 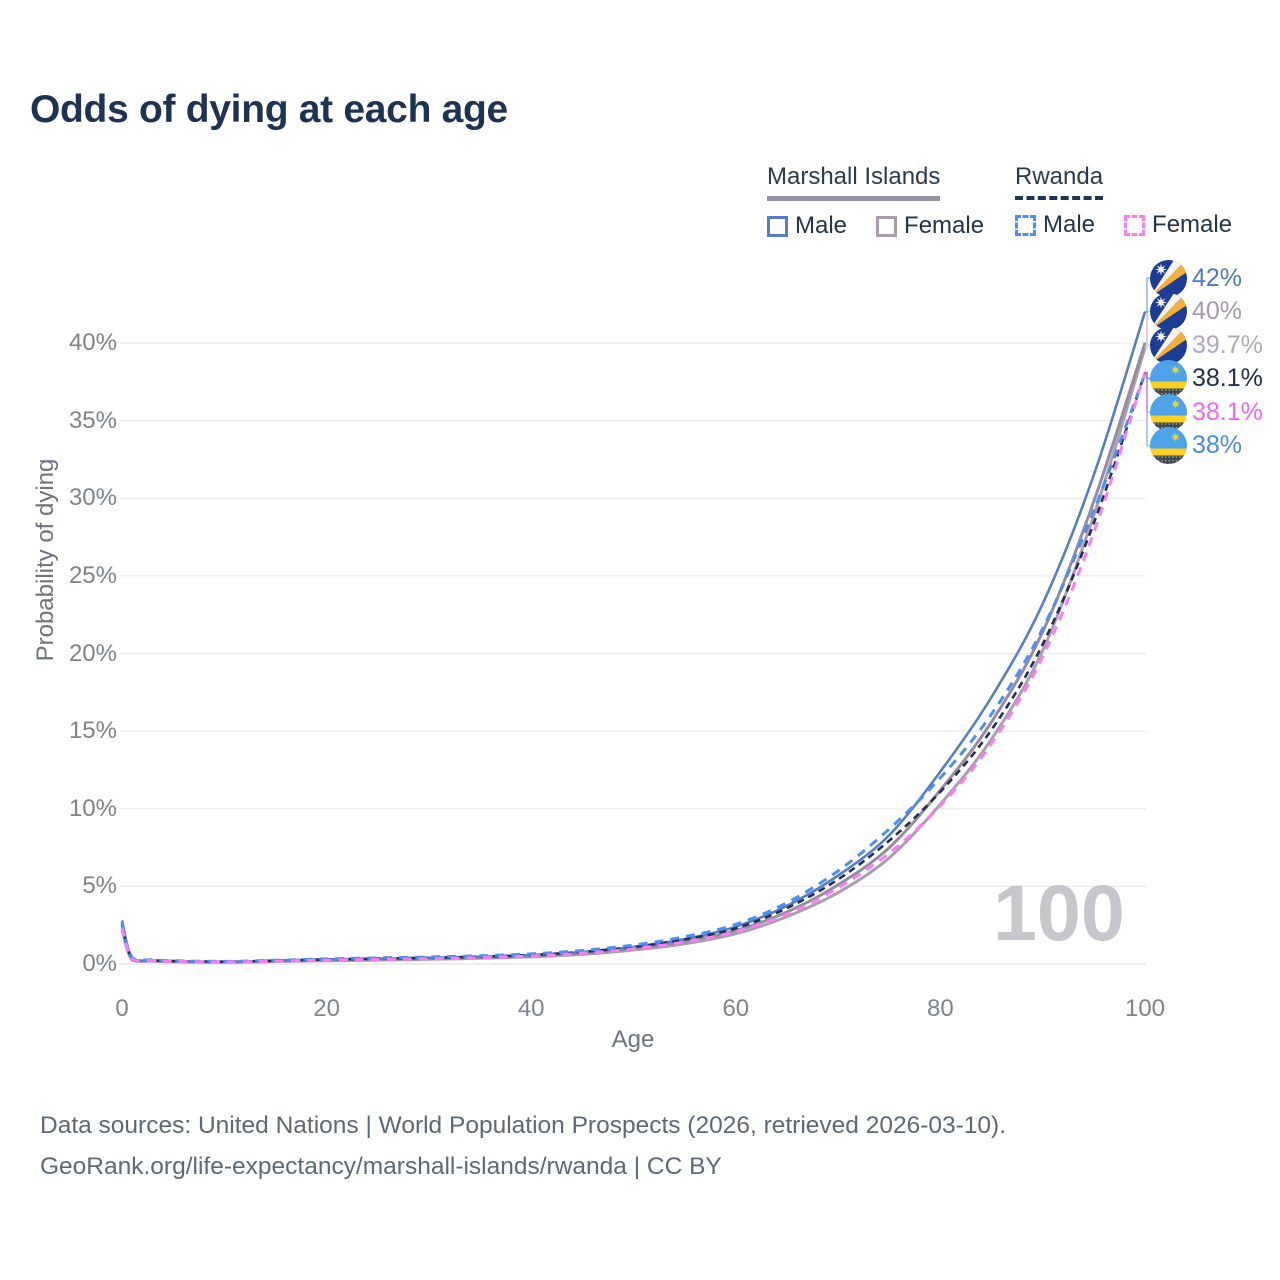 What do you see at coordinates (92, 731) in the screenshot?
I see `y-tick-label: 15%` at bounding box center [92, 731].